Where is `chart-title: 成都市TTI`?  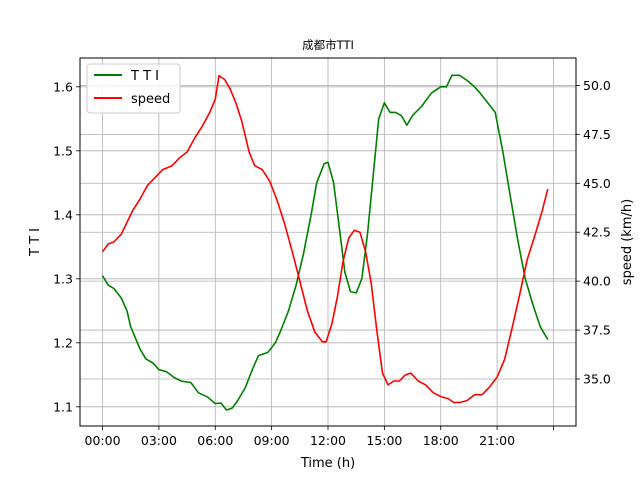 chart-title: 成都市TTI is located at coordinates (328, 45).